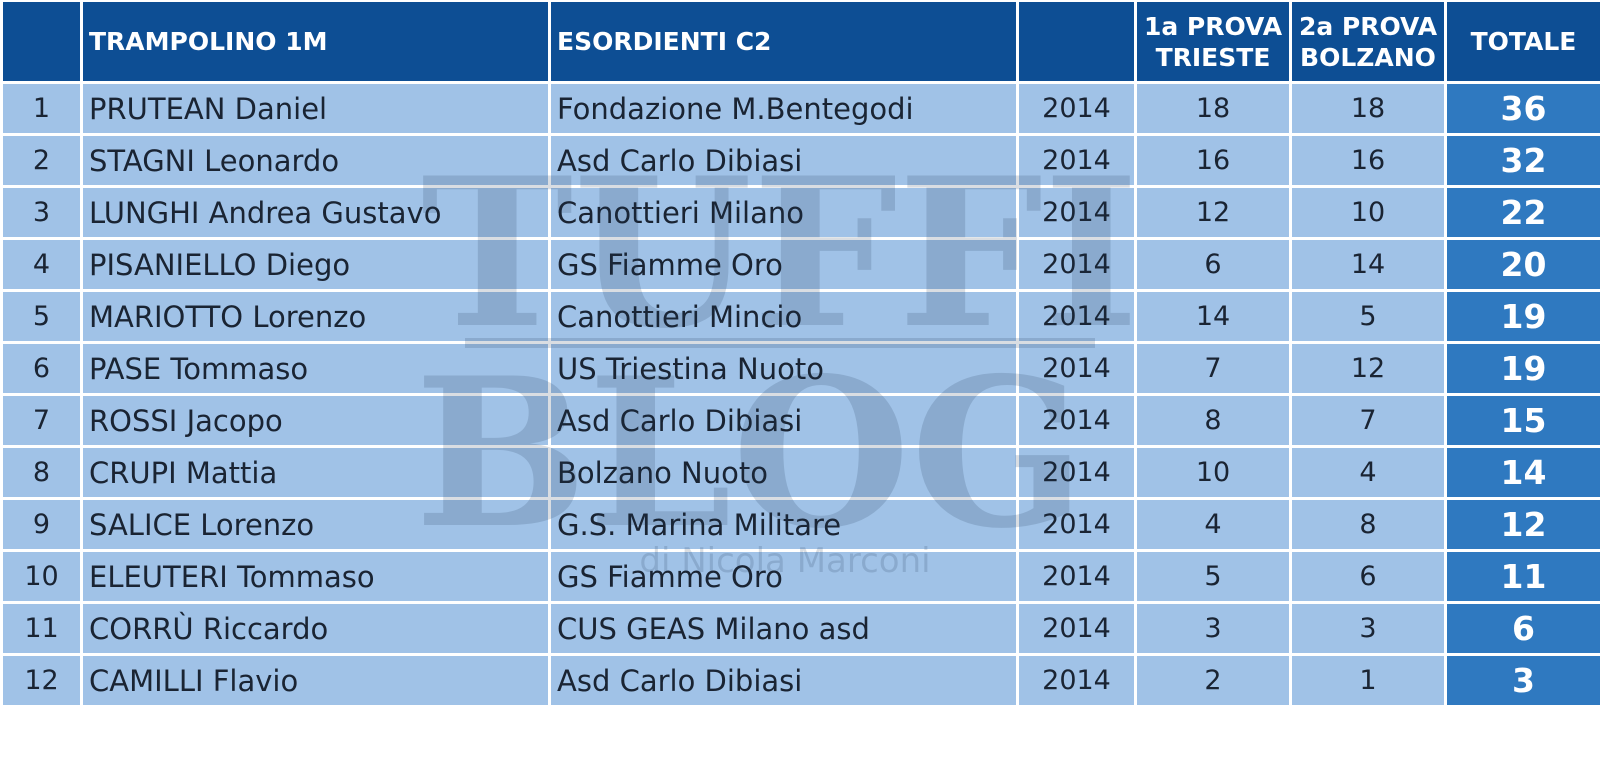 This screenshot has height=760, width=1600. I want to click on header-category: ESORDIENTI C2, so click(783, 42).